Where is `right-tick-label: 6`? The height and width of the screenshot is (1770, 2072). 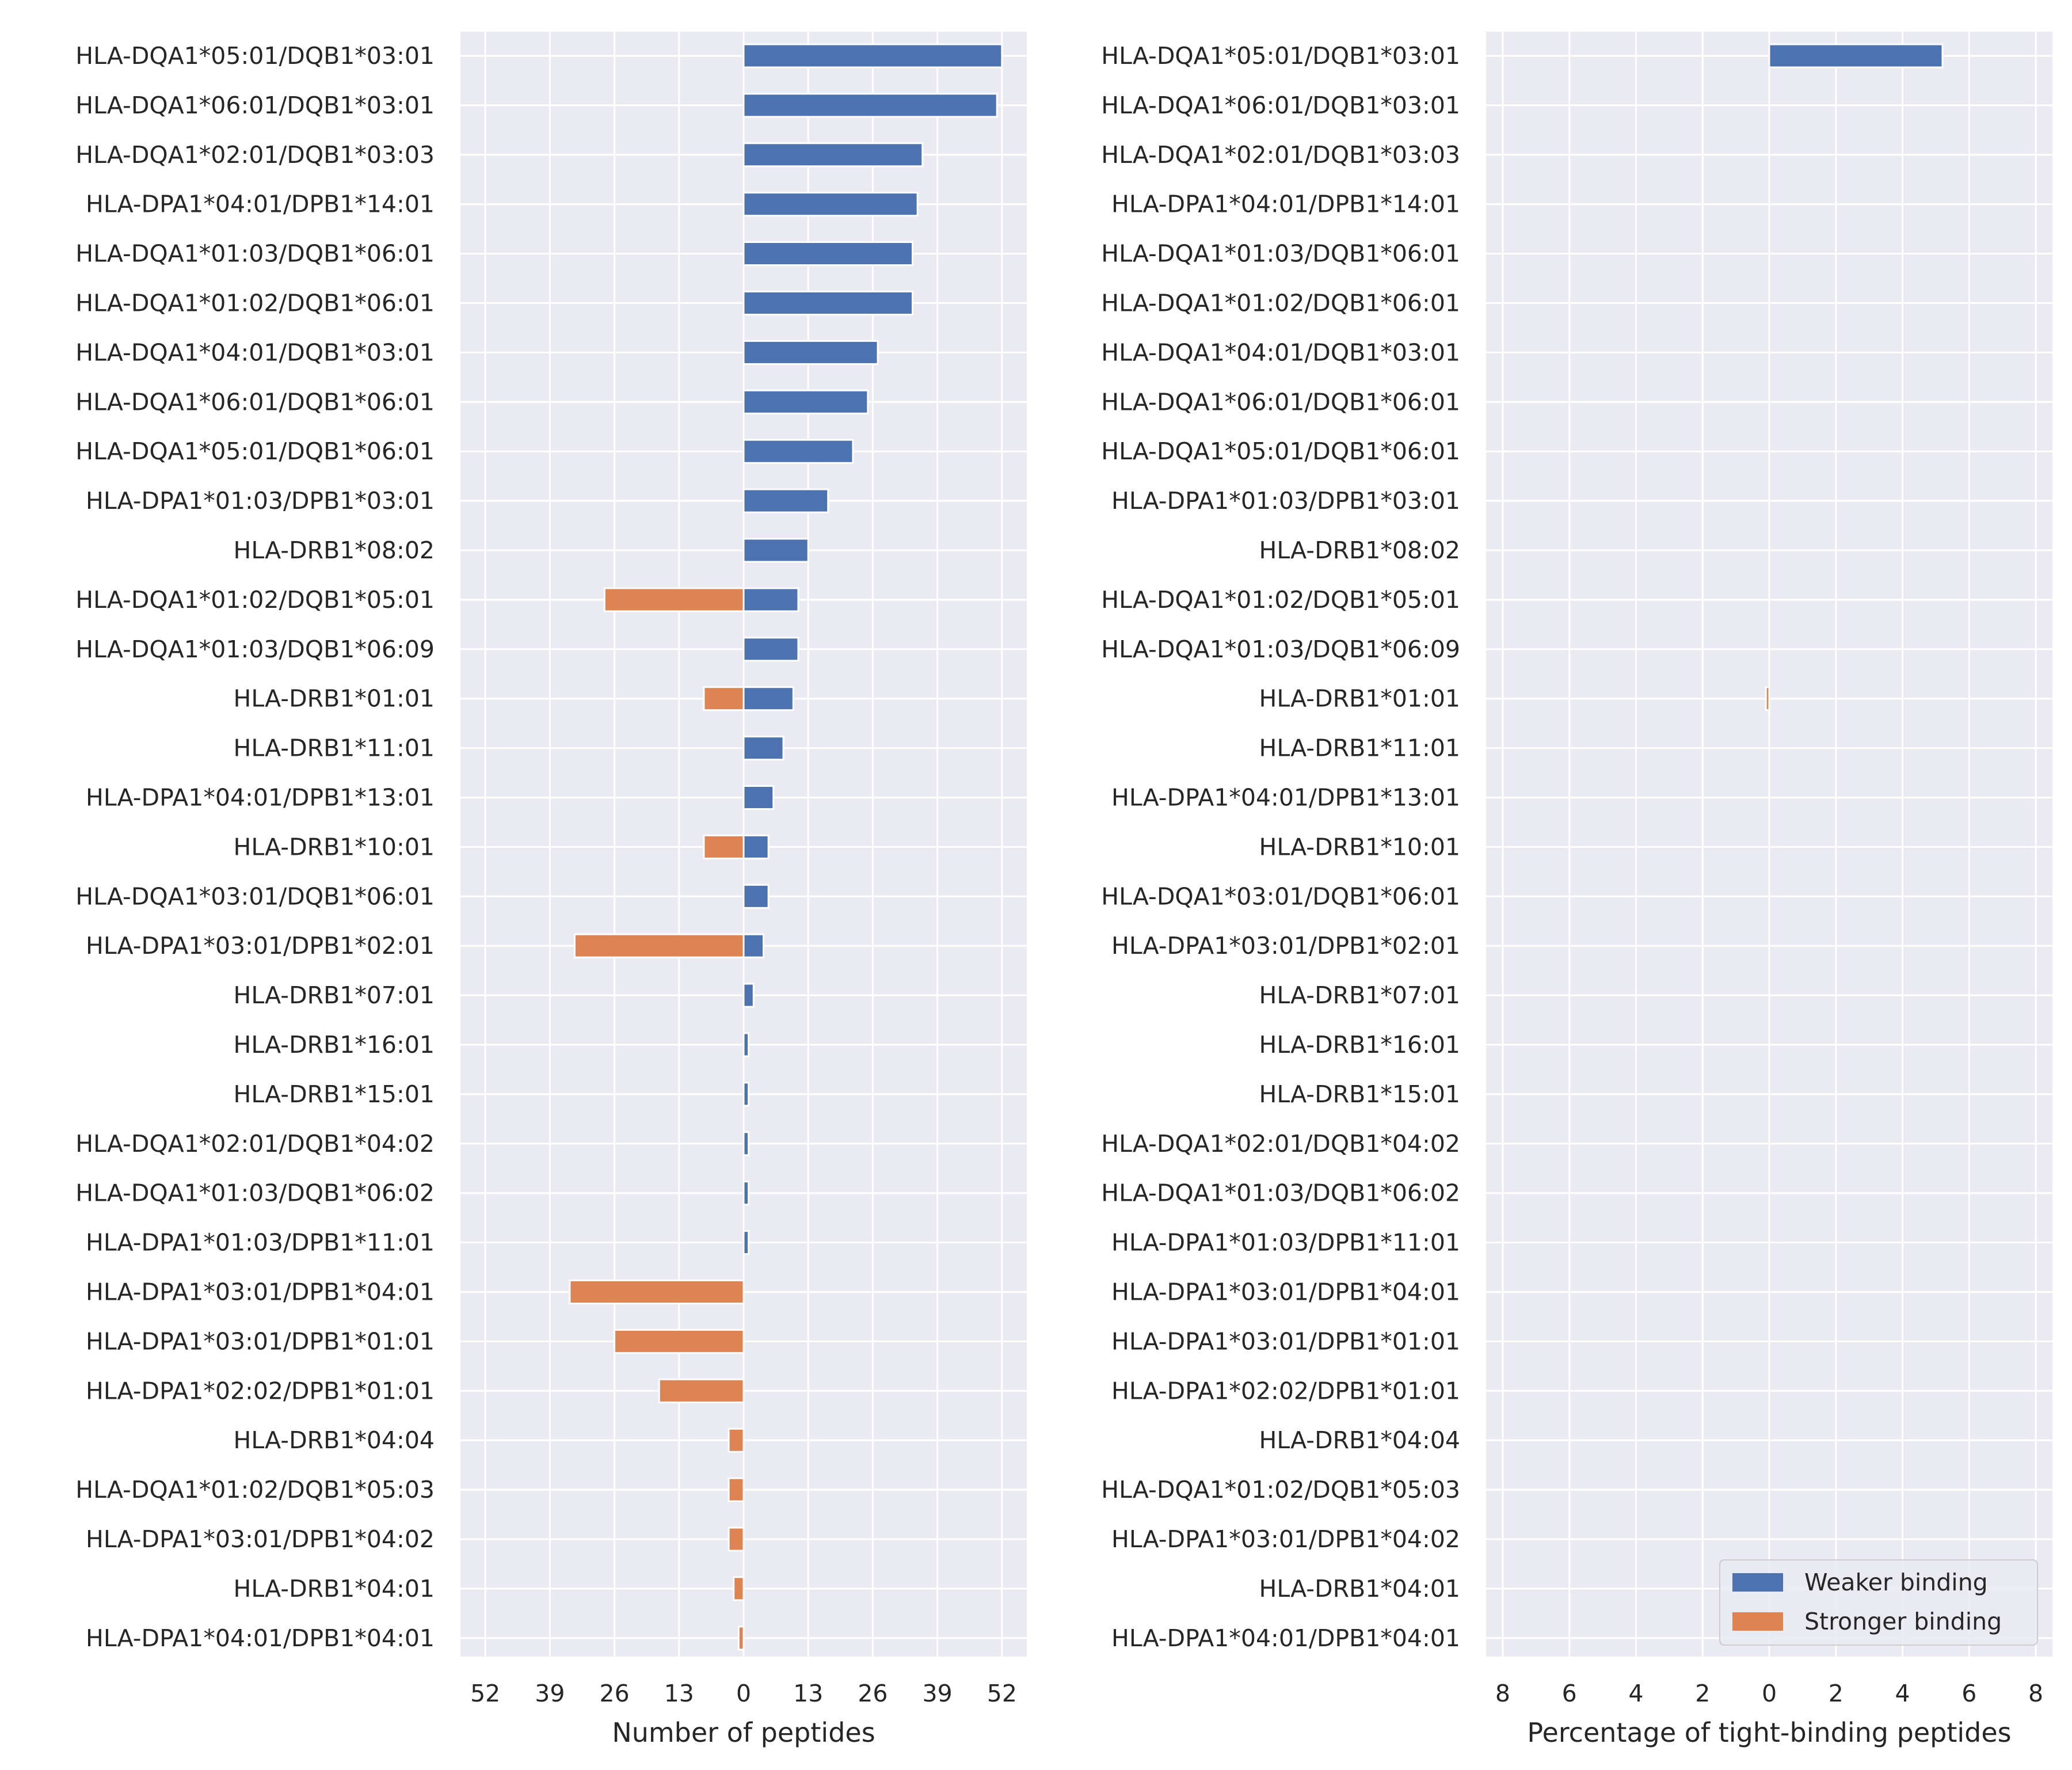
right-tick-label: 6 is located at coordinates (1570, 1693).